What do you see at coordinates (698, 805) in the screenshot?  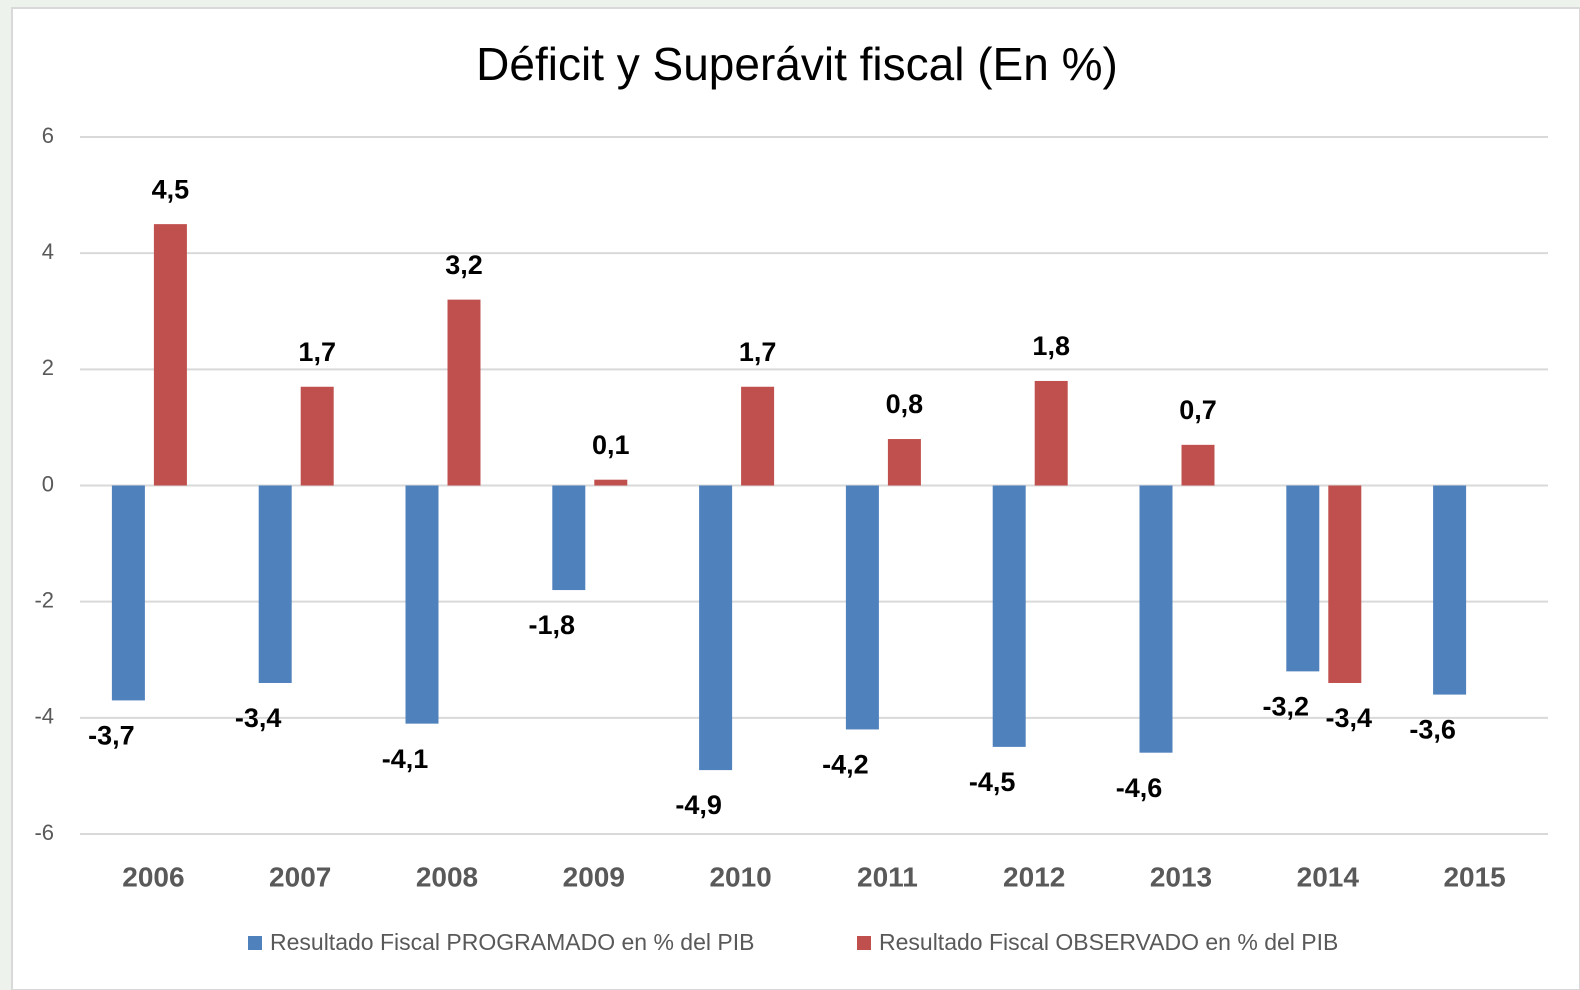 I see `value-label: -4,9` at bounding box center [698, 805].